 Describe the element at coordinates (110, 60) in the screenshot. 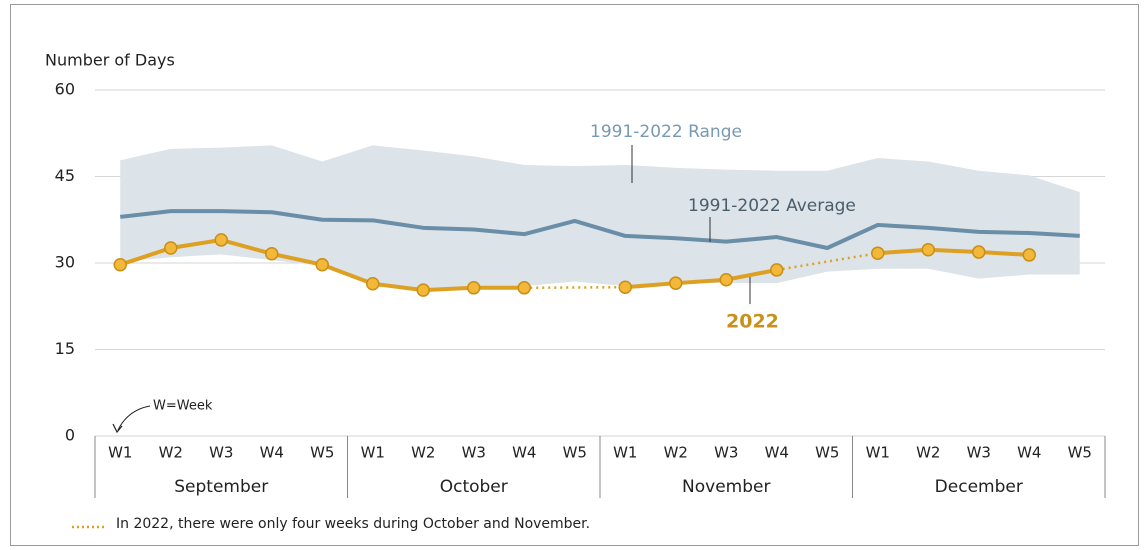

I see `y-axis-label: Number of Days` at that location.